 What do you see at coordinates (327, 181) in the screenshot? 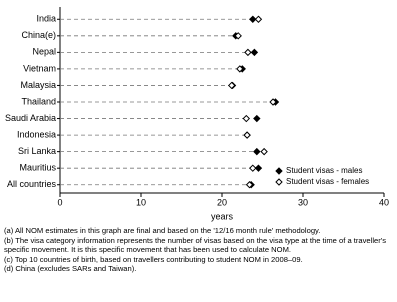
I see `legend-label: Student visas - females` at bounding box center [327, 181].